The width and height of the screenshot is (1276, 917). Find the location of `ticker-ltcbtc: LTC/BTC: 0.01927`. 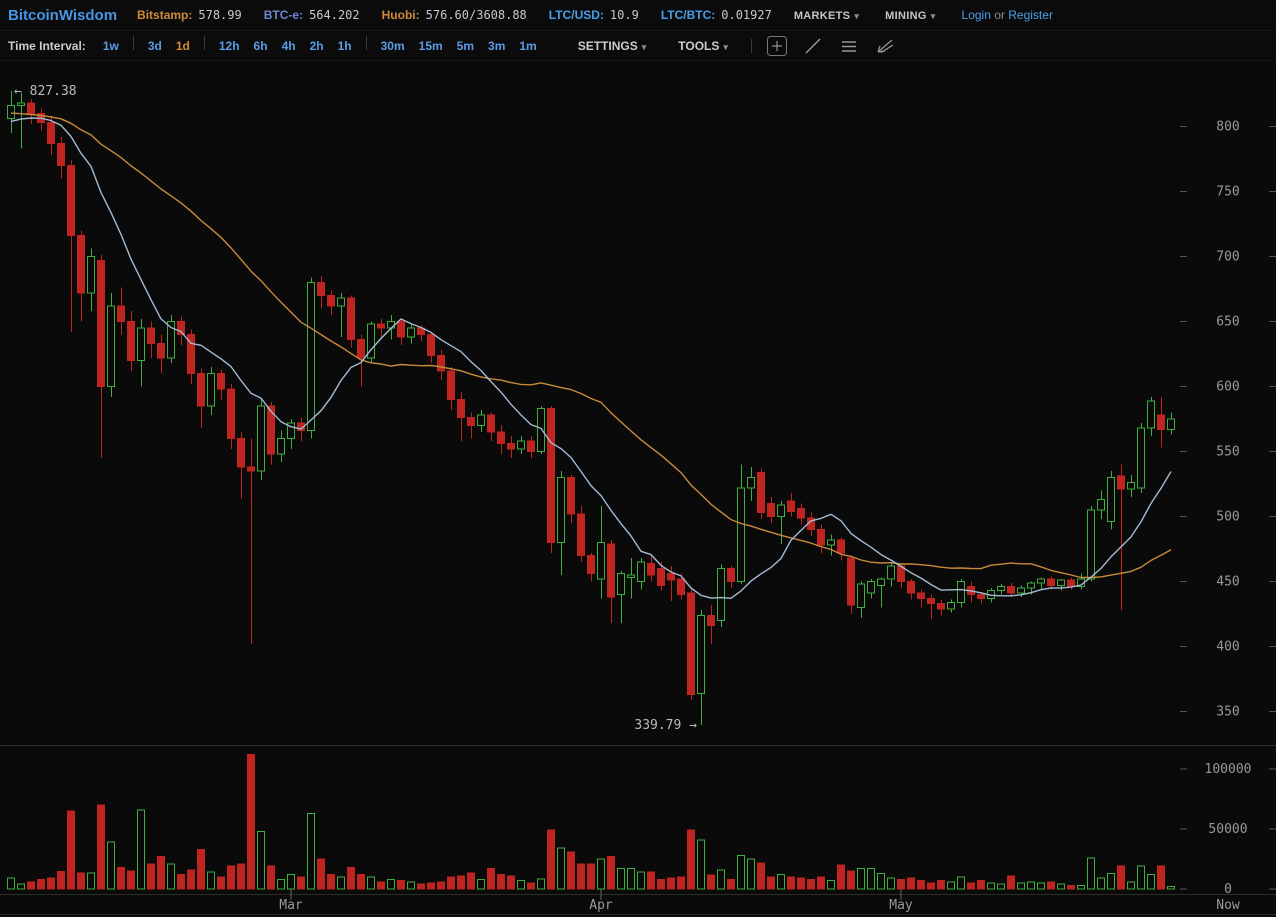

ticker-ltcbtc: LTC/BTC: 0.01927 is located at coordinates (716, 15).